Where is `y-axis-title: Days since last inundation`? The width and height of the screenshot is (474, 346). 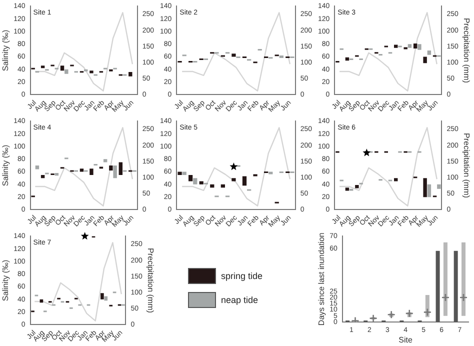 y-axis-title: Days since last inundation is located at coordinates (321, 279).